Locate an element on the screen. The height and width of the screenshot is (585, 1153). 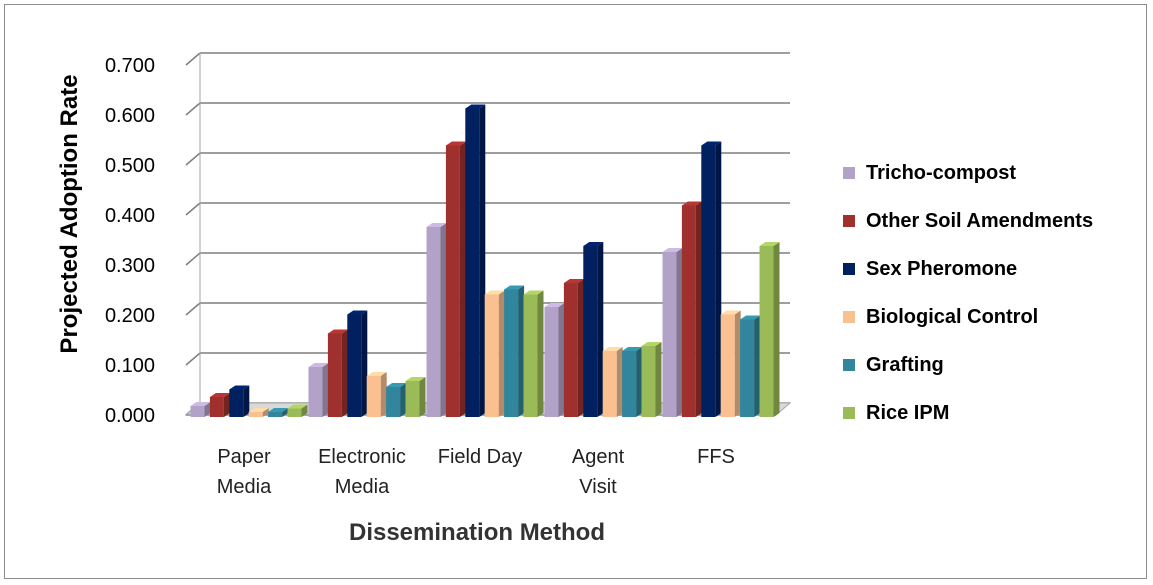
legend-item: Tricho-compost is located at coordinates (929, 173).